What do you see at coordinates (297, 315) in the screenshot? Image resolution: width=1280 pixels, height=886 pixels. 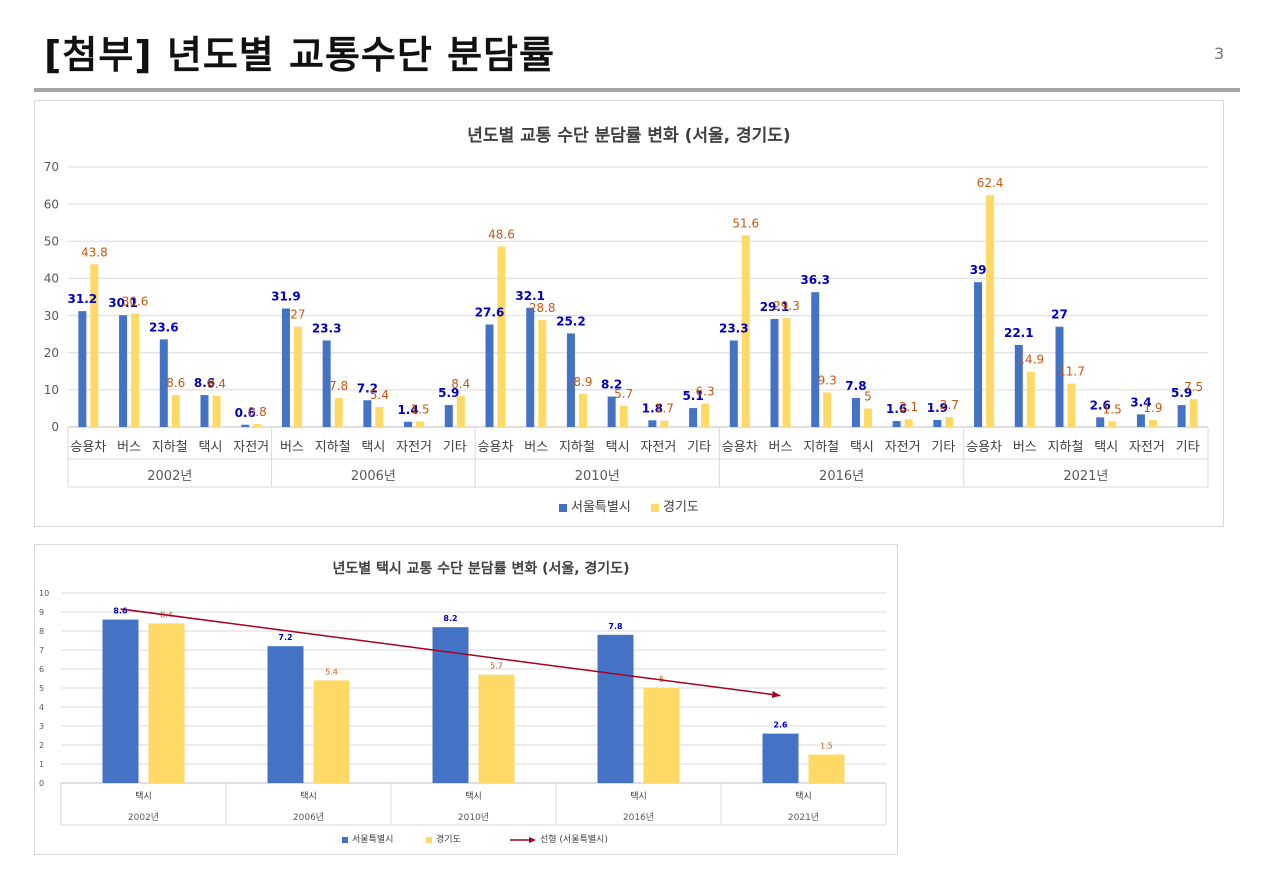 I see `data-label-gyeonggi: 27` at bounding box center [297, 315].